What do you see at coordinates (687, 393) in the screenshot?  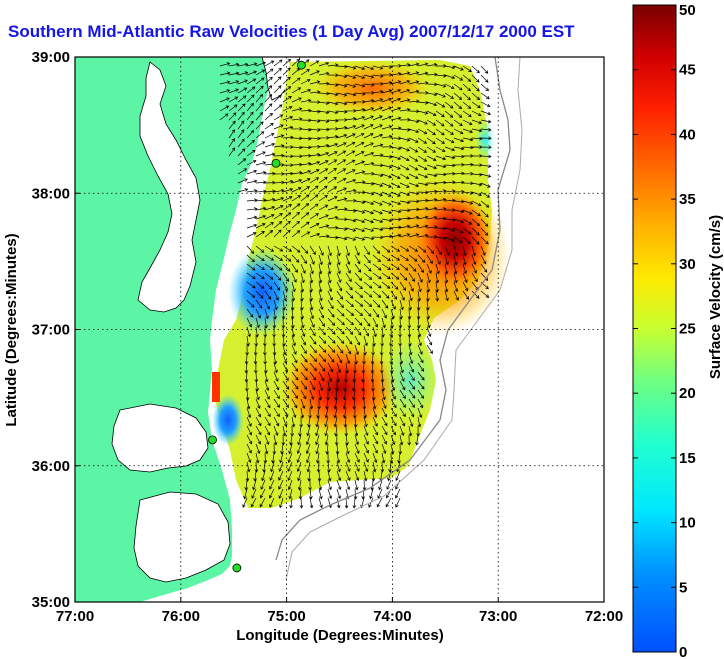 I see `colorbar-tick-label: 20` at bounding box center [687, 393].